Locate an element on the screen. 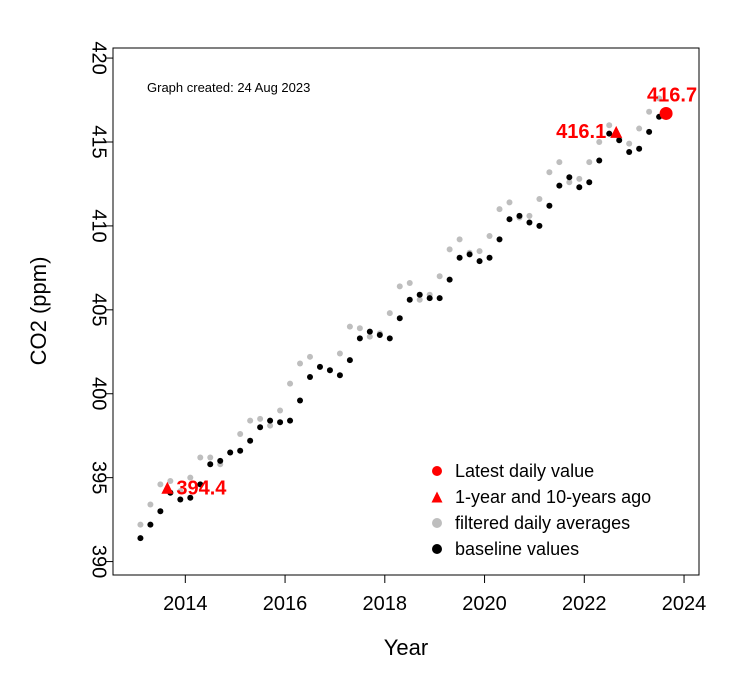 This screenshot has height=676, width=729. legend-label: baseline values is located at coordinates (517, 549).